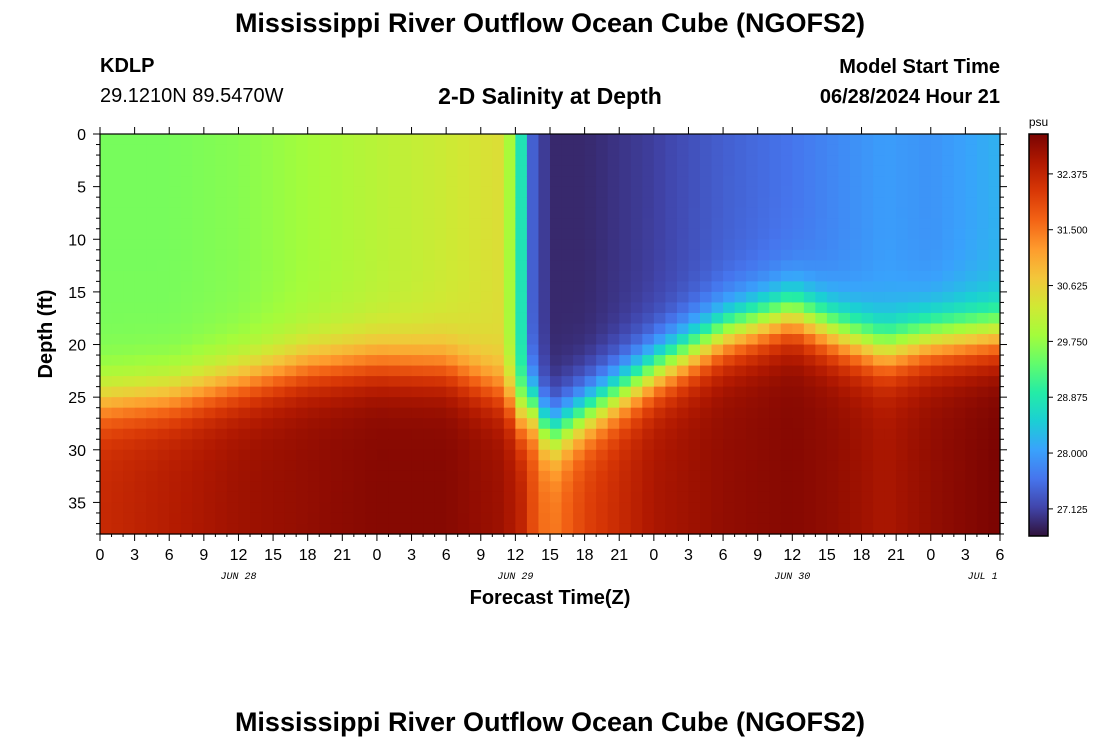  I want to click on station-coordinates: 29.1210N 89.5470W, so click(192, 96).